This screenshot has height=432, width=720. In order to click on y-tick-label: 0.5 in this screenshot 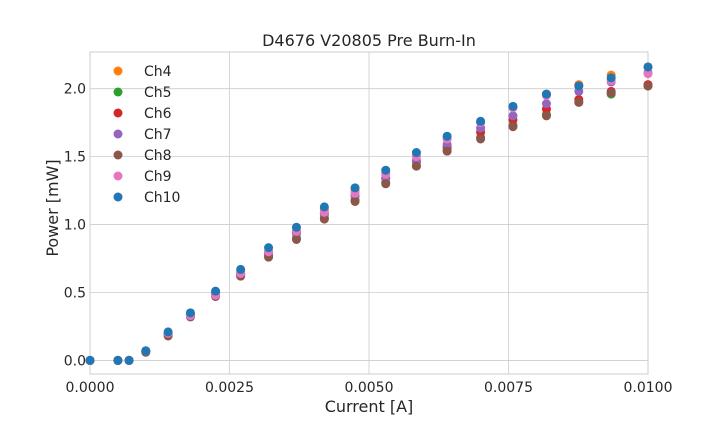, I will do `click(75, 293)`.